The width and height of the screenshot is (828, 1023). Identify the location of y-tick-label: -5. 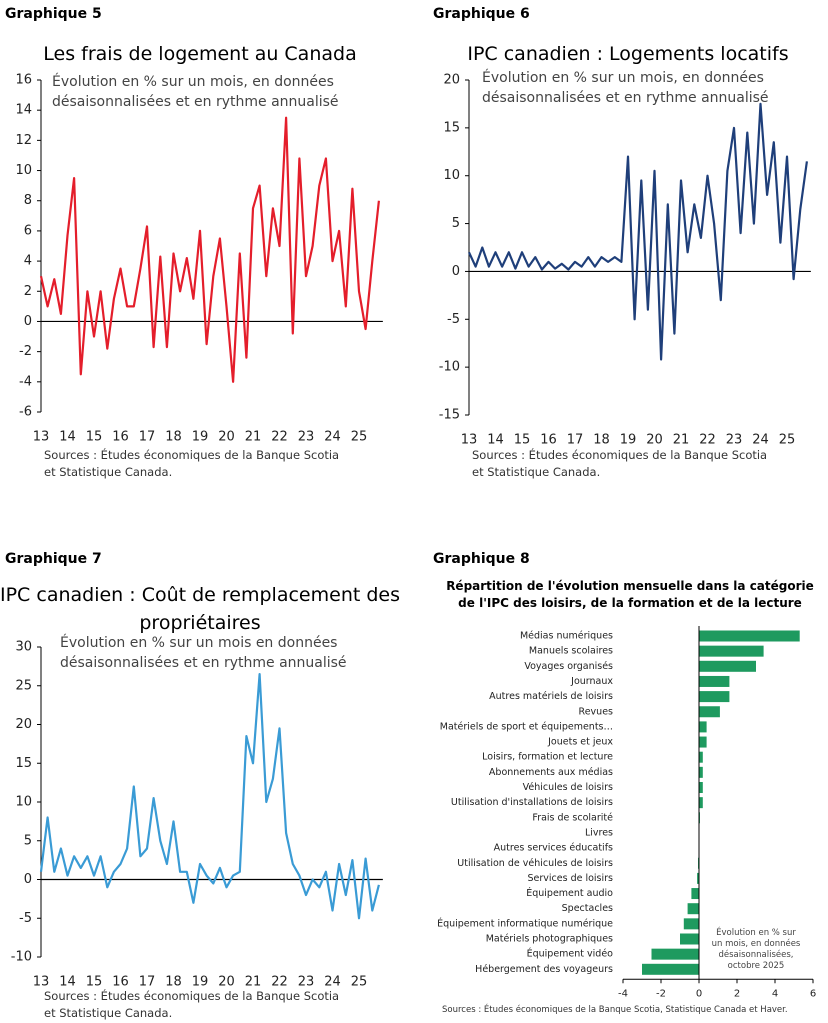
(453, 319).